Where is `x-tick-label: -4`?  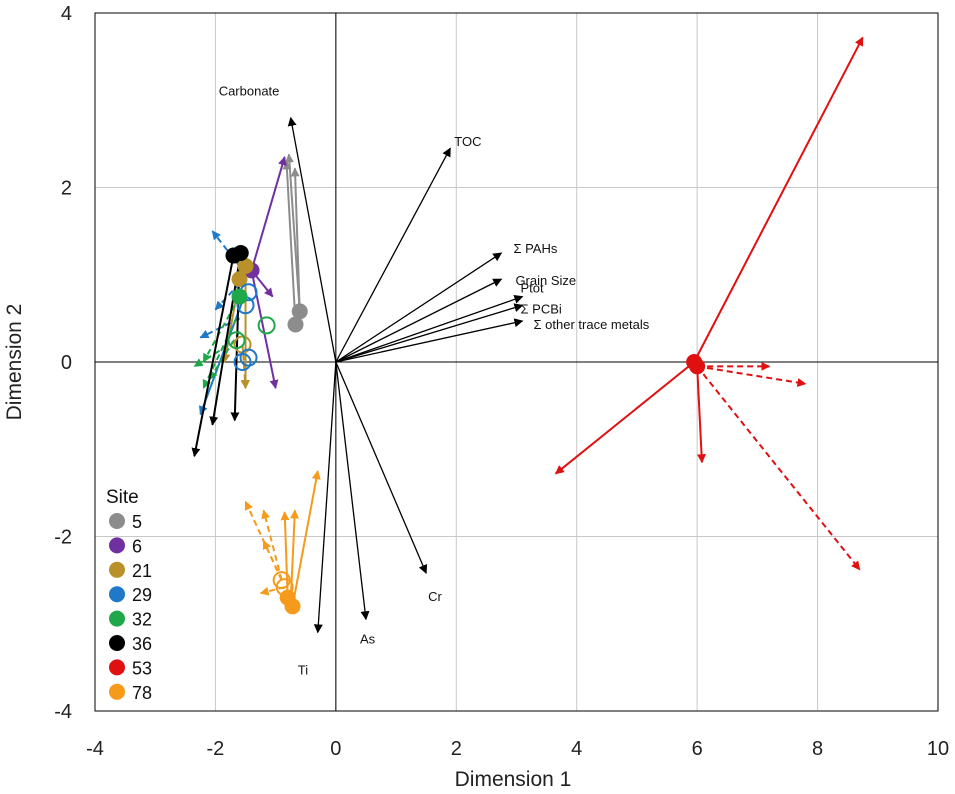
x-tick-label: -4 is located at coordinates (95, 749).